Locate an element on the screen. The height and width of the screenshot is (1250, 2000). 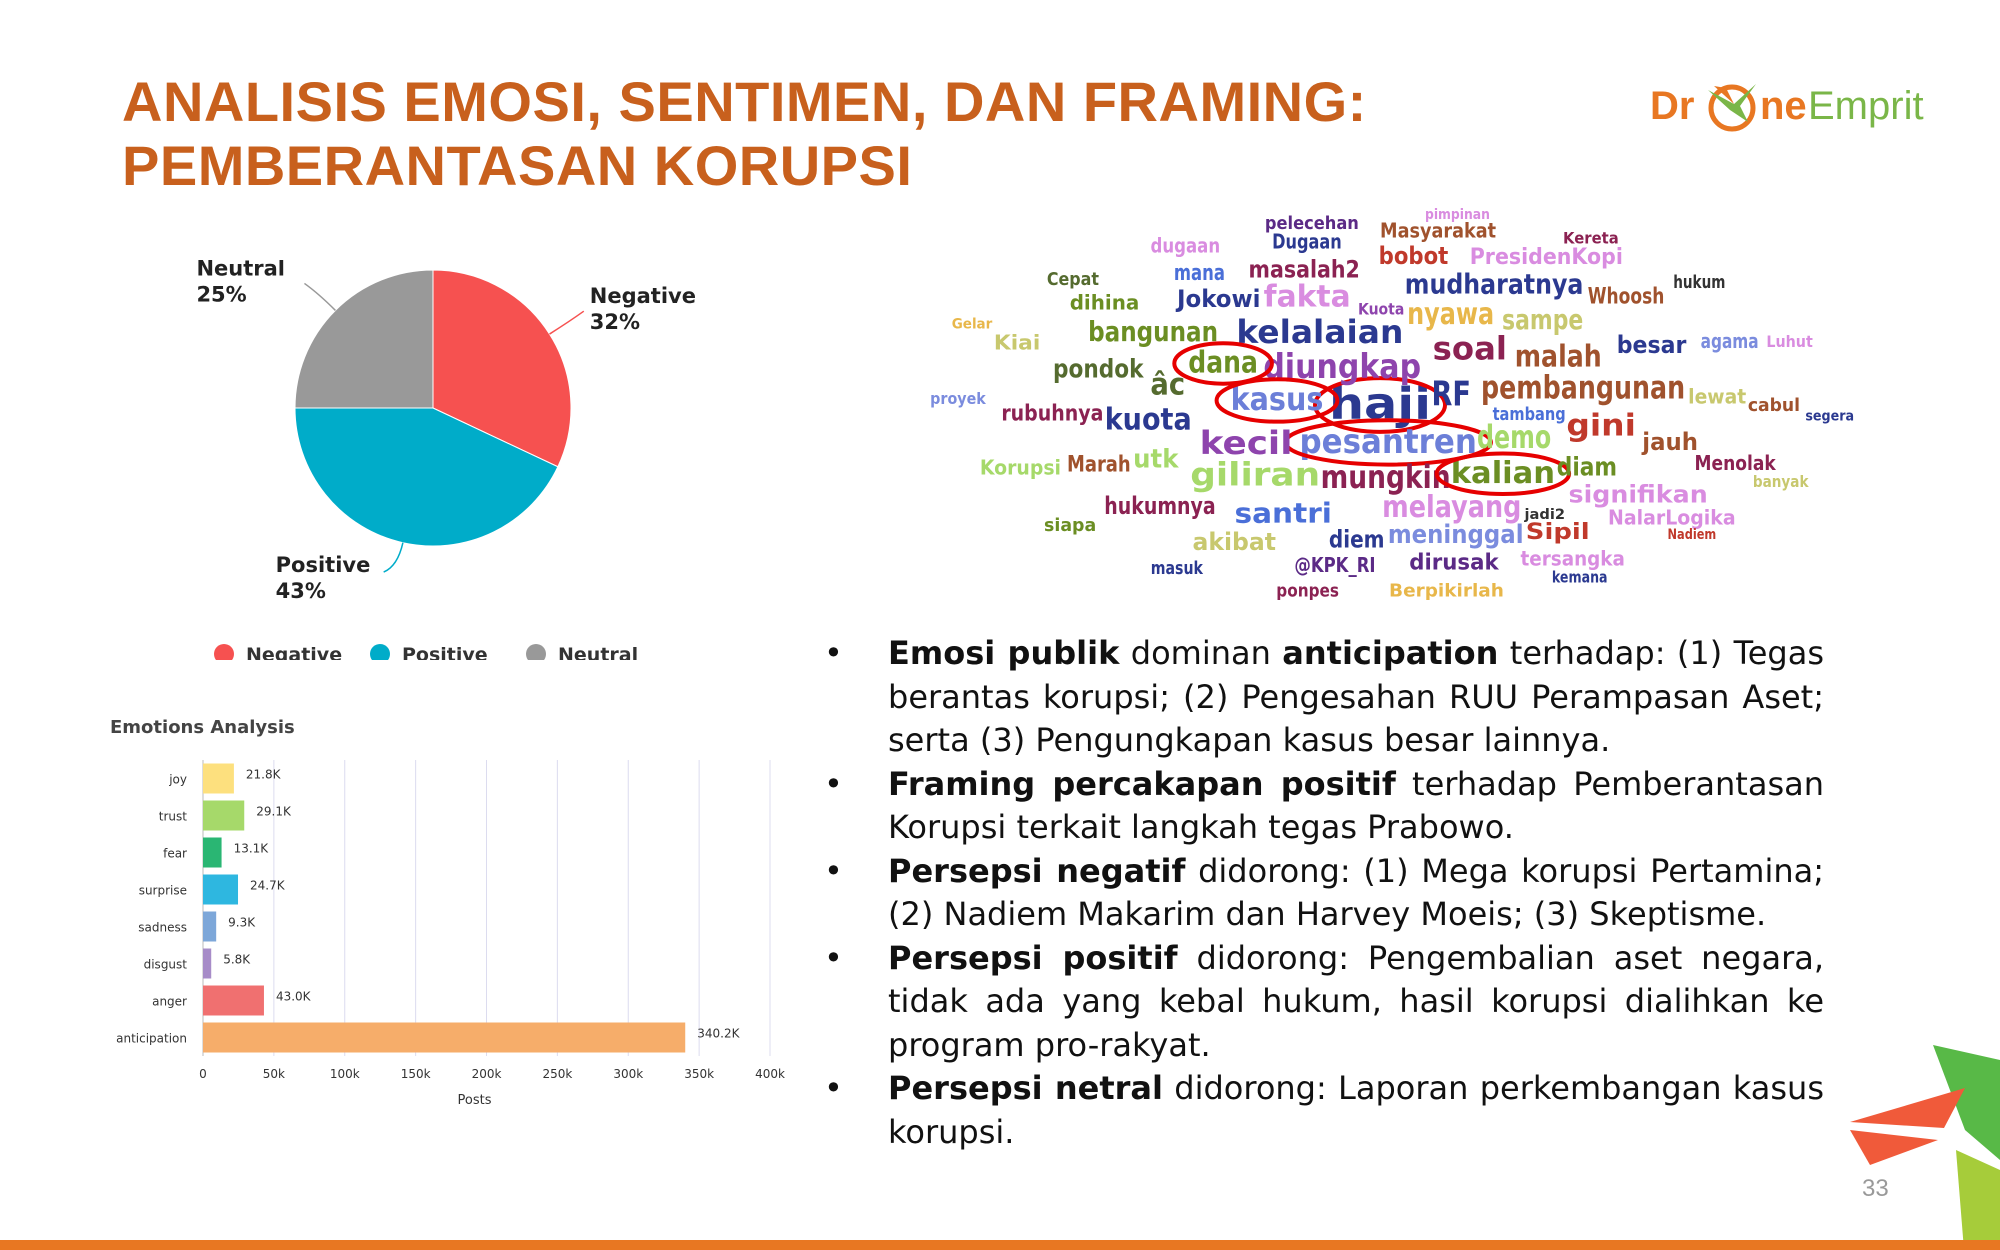
wordcloud-word: nyawa is located at coordinates (1450, 314).